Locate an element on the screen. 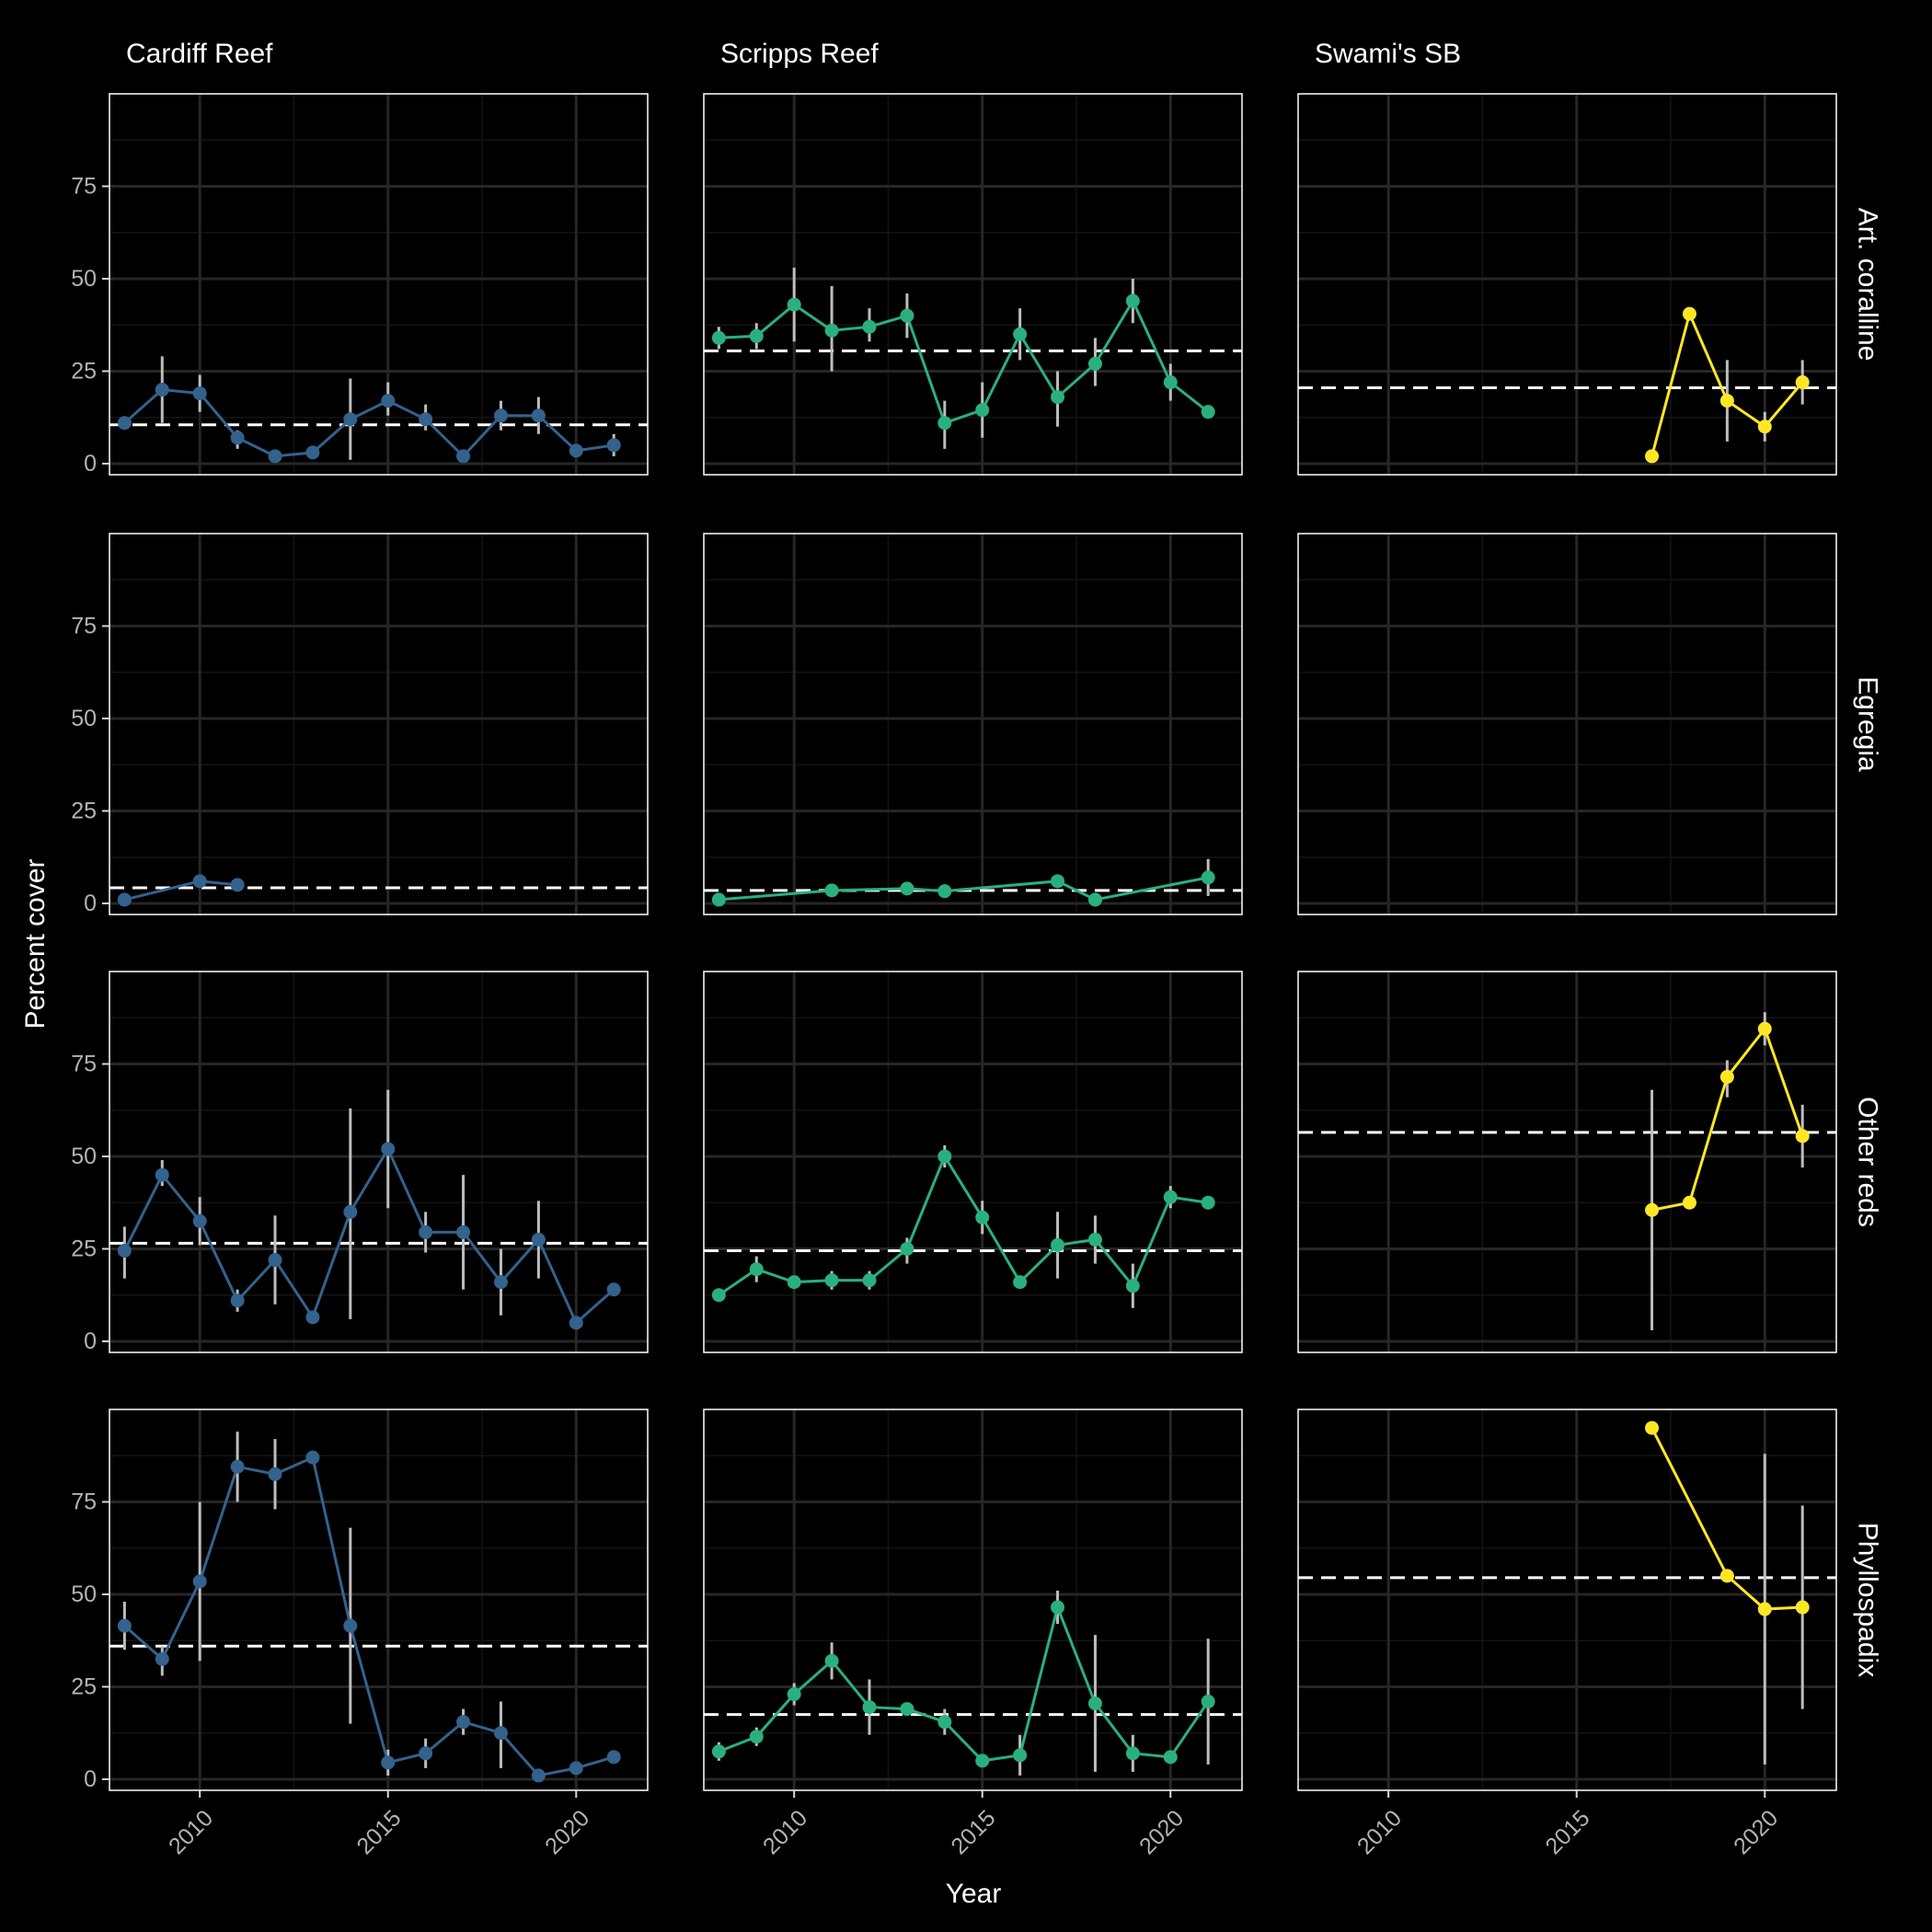 This screenshot has width=1932, height=1932. strip-scripps-reef: Scripps Reef is located at coordinates (799, 54).